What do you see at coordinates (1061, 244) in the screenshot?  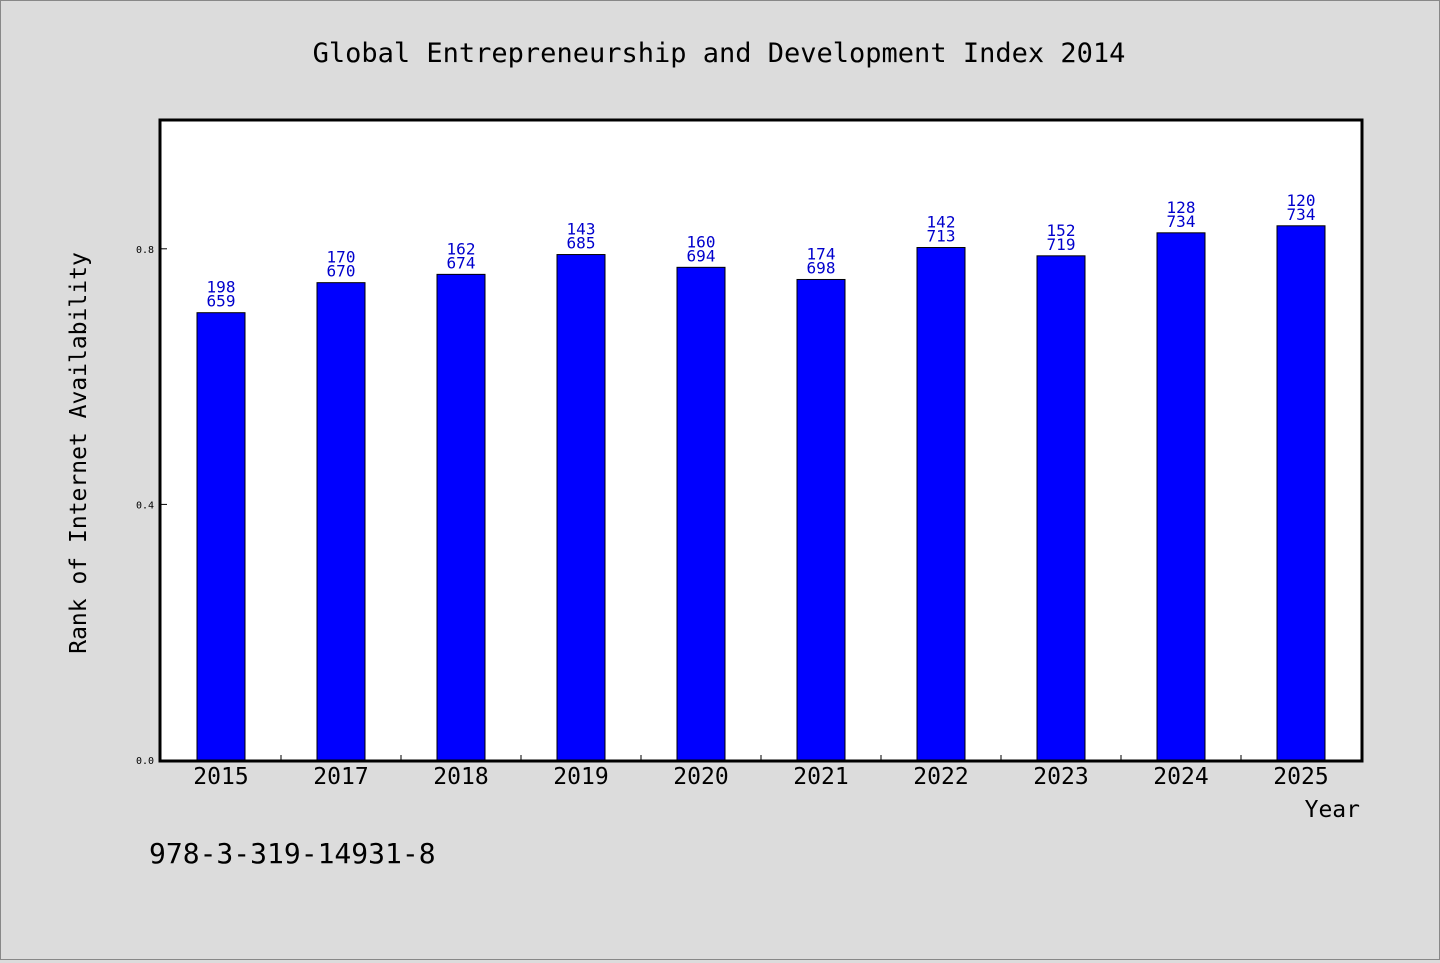 I see `bar-label-bottom-2023: 719` at bounding box center [1061, 244].